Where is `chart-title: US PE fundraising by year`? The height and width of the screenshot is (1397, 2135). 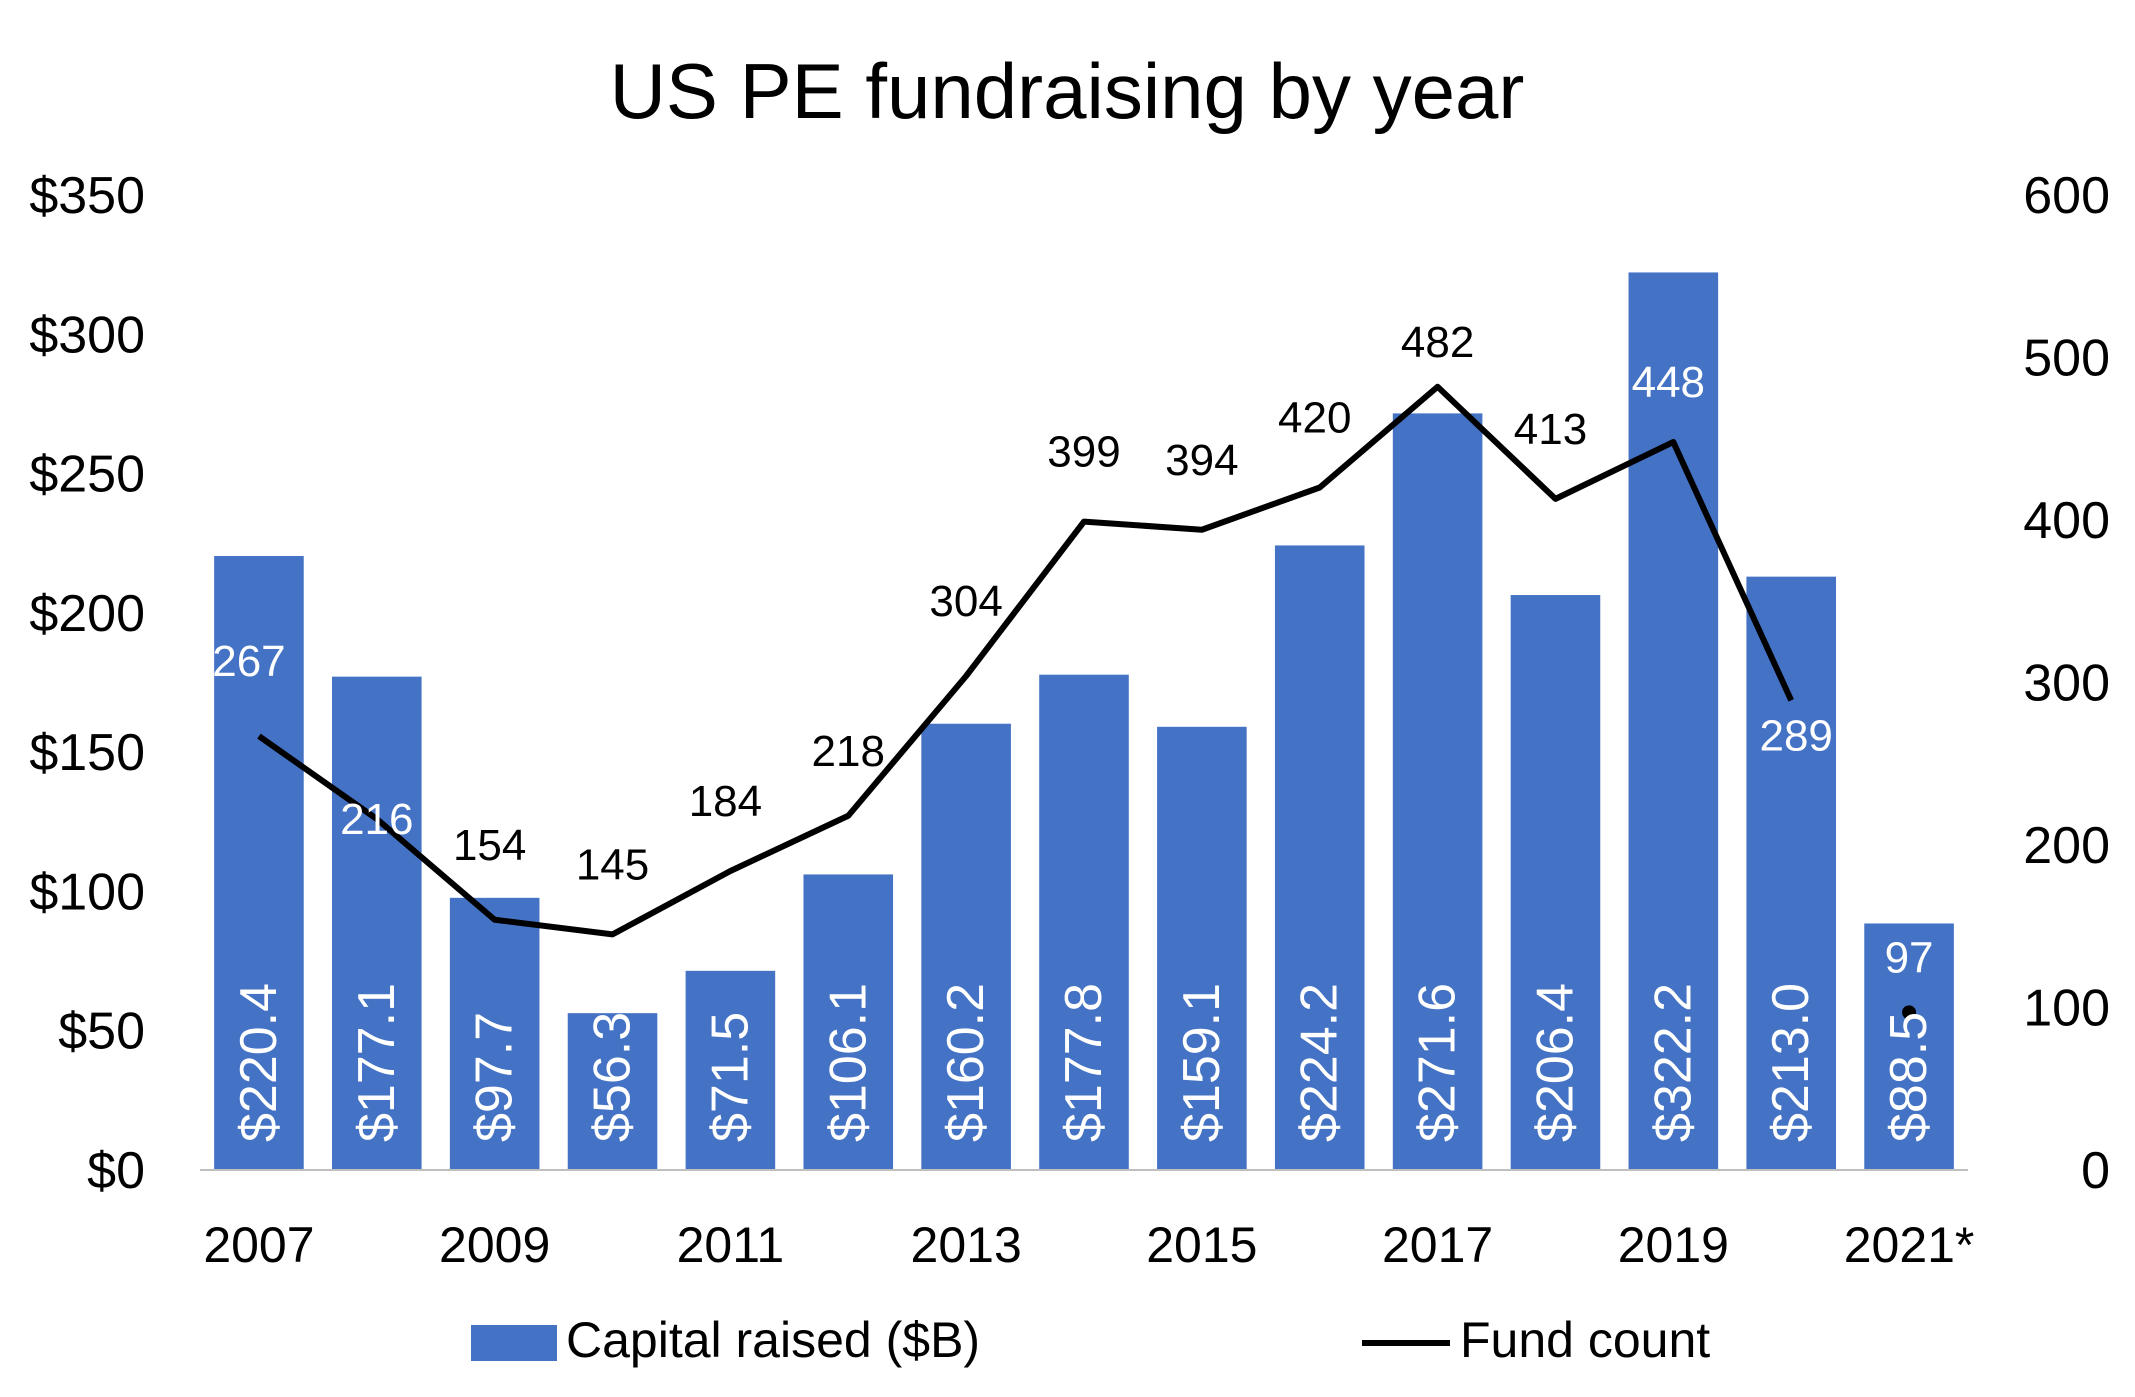 chart-title: US PE fundraising by year is located at coordinates (1067, 91).